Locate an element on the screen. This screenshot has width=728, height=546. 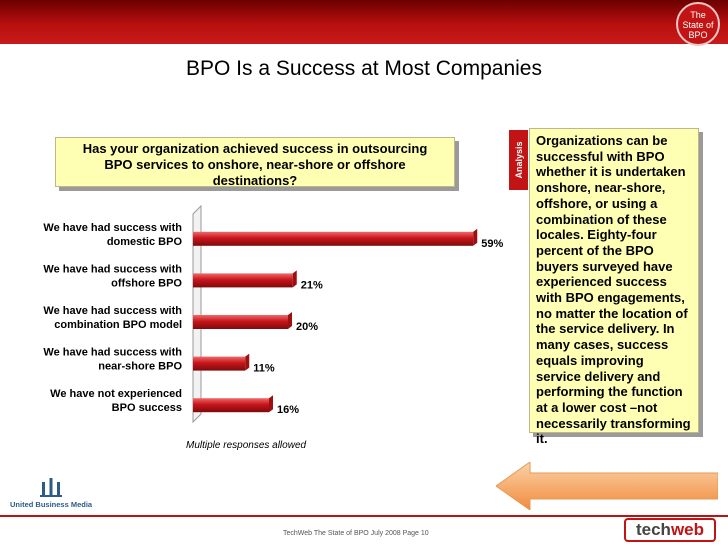
slide-title-text: BPO Is a Success at Most Companies is located at coordinates (364, 68).